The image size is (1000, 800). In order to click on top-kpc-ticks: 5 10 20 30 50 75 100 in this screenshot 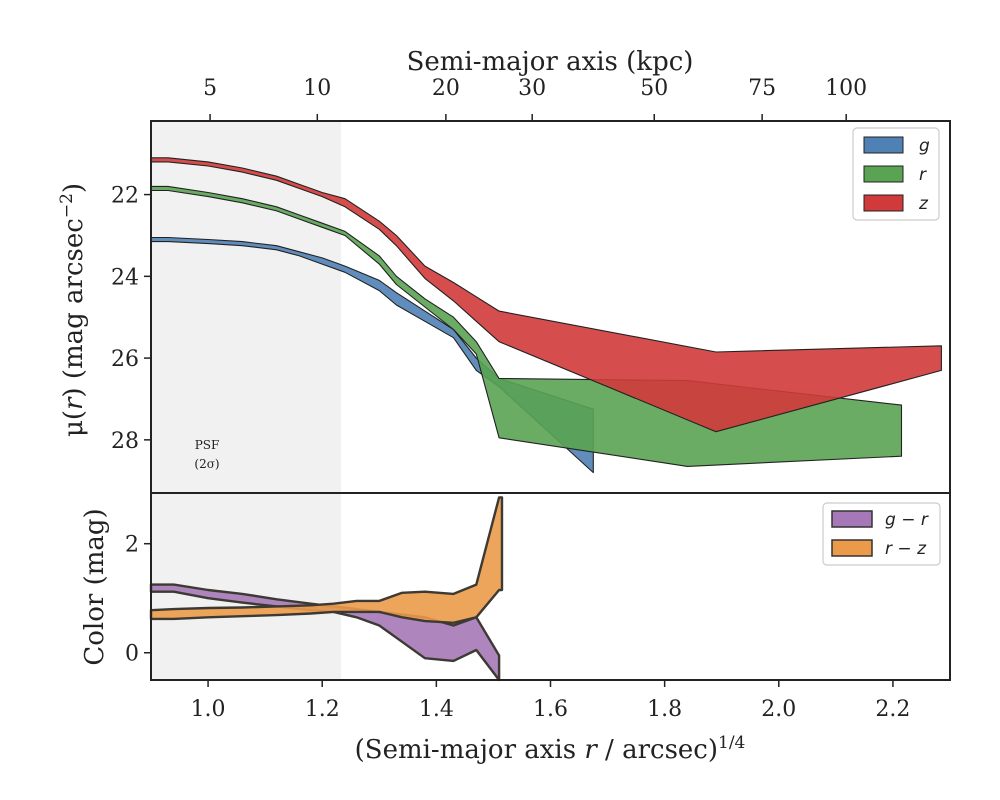, I will do `click(535, 98)`.